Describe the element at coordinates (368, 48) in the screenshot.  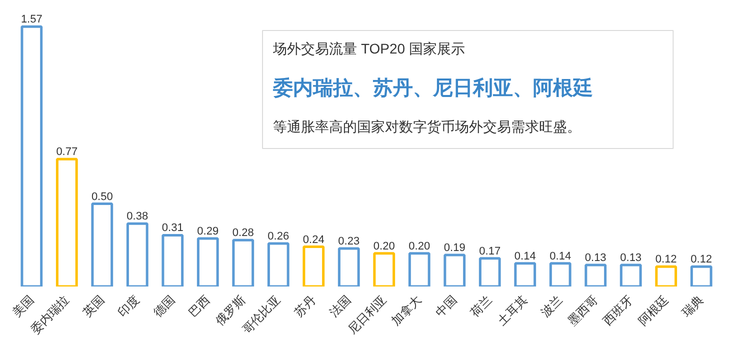
I see `text: 场外交易流量 TOP20 国家展示` at that location.